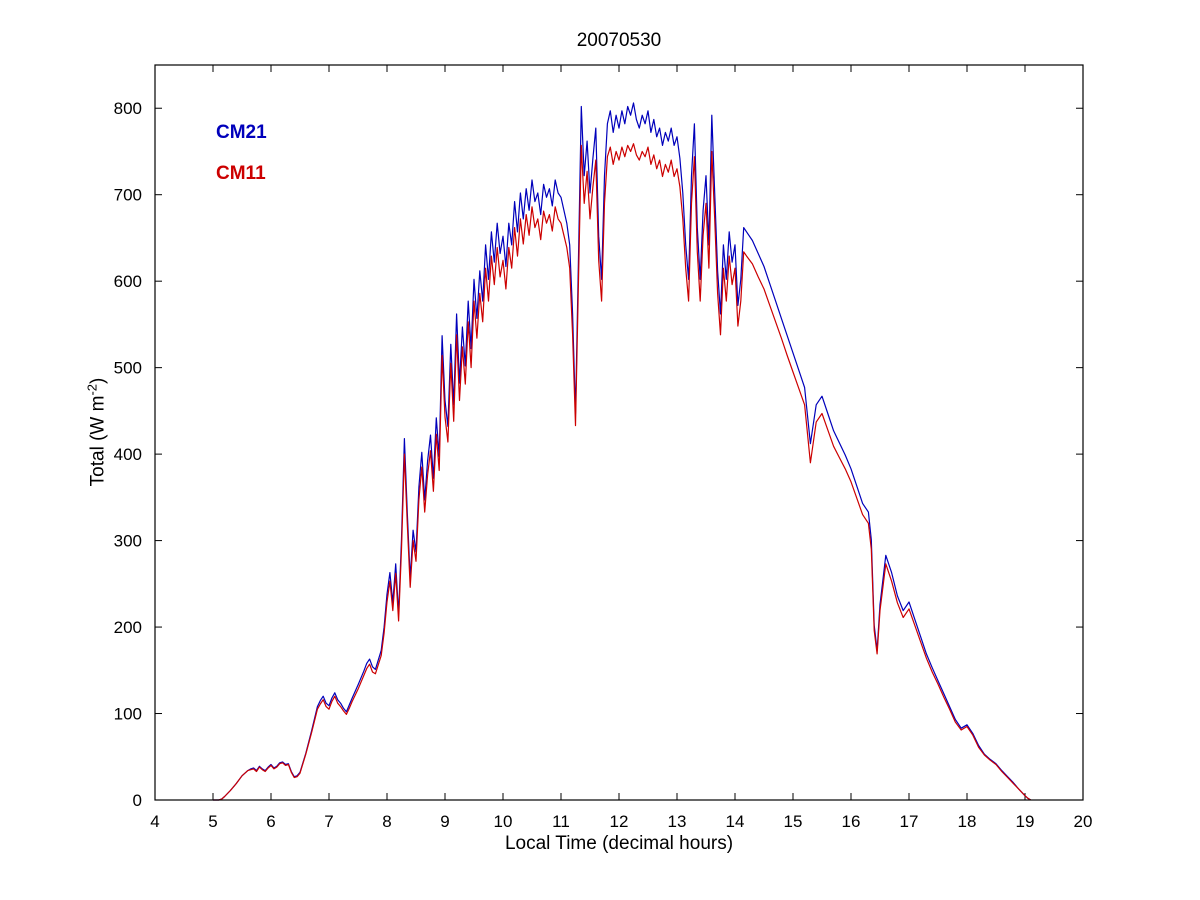  What do you see at coordinates (561, 821) in the screenshot?
I see `x-tick-label: 11` at bounding box center [561, 821].